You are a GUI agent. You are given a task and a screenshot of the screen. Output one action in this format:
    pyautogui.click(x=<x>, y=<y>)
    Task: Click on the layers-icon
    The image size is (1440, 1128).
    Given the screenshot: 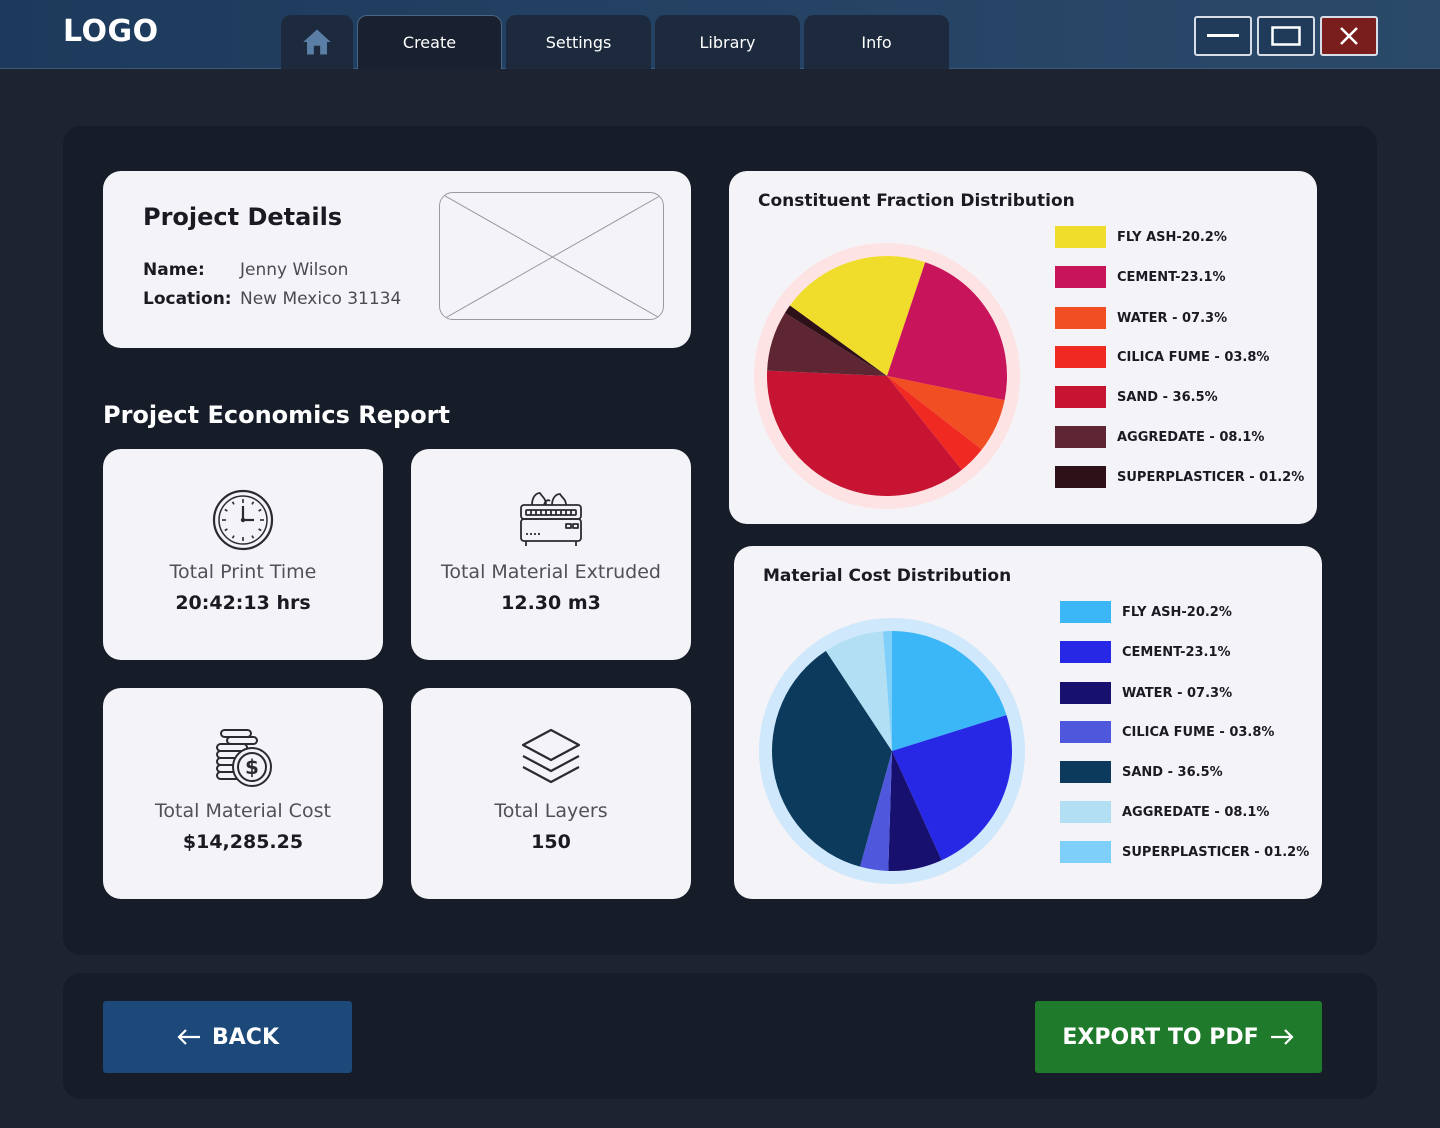 What is the action you would take?
    pyautogui.click(x=551, y=756)
    